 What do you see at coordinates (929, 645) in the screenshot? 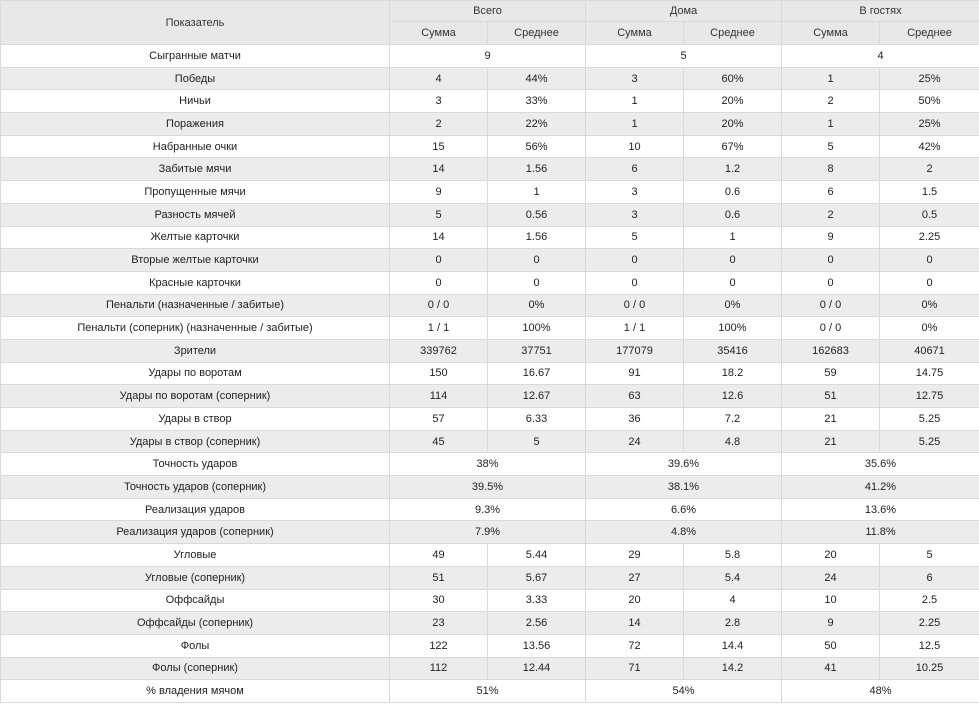
I see `average-cell: 12.5` at bounding box center [929, 645].